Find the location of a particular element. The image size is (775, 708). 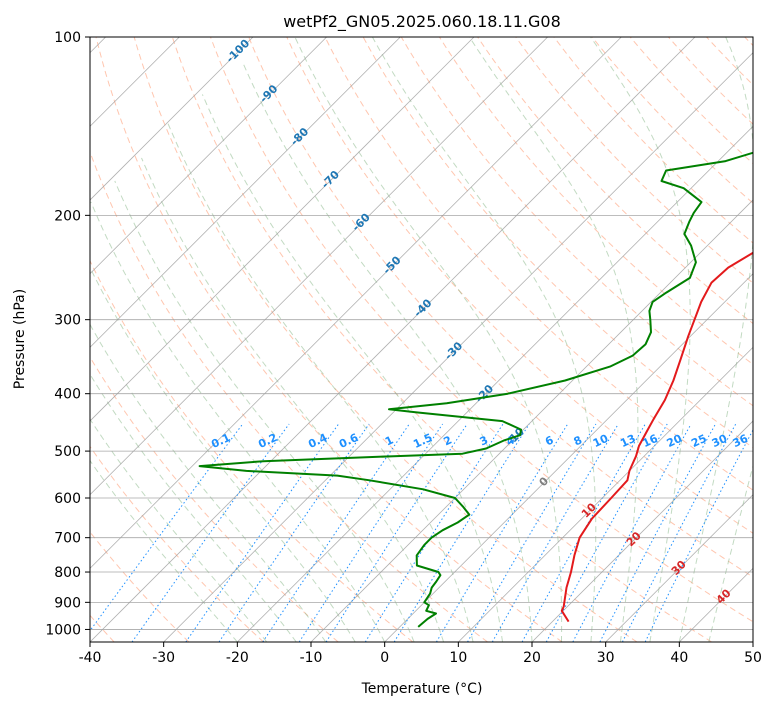

y-tick-label: 200 is located at coordinates (67, 216).